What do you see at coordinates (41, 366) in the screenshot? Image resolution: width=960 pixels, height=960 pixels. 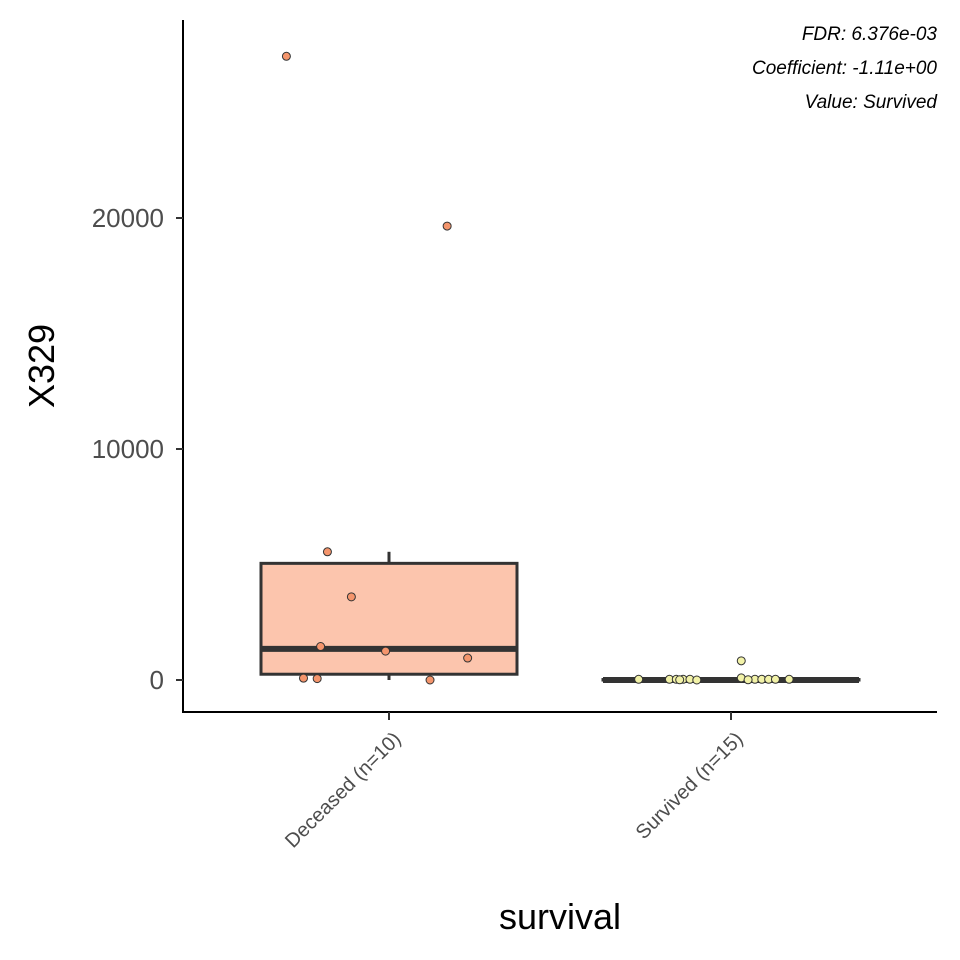 I see `y-axis-title: X329` at bounding box center [41, 366].